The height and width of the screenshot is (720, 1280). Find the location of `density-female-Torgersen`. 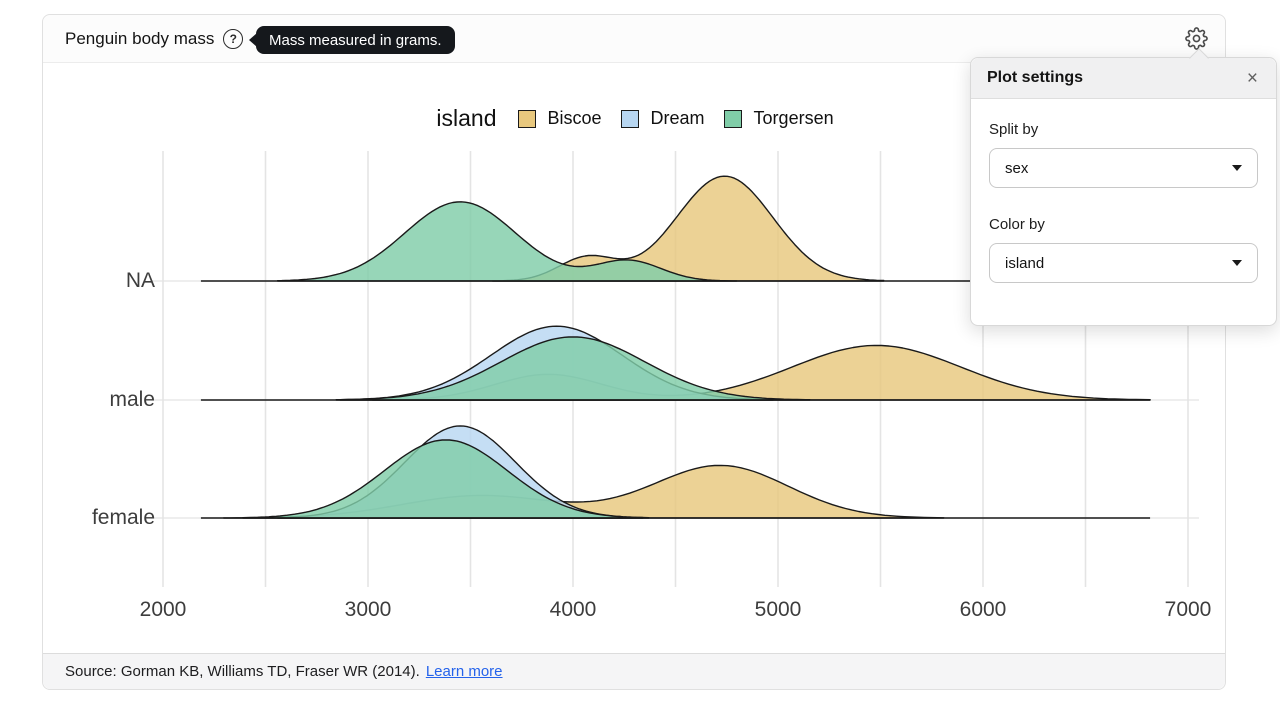

density-female-Torgersen is located at coordinates (446, 479).